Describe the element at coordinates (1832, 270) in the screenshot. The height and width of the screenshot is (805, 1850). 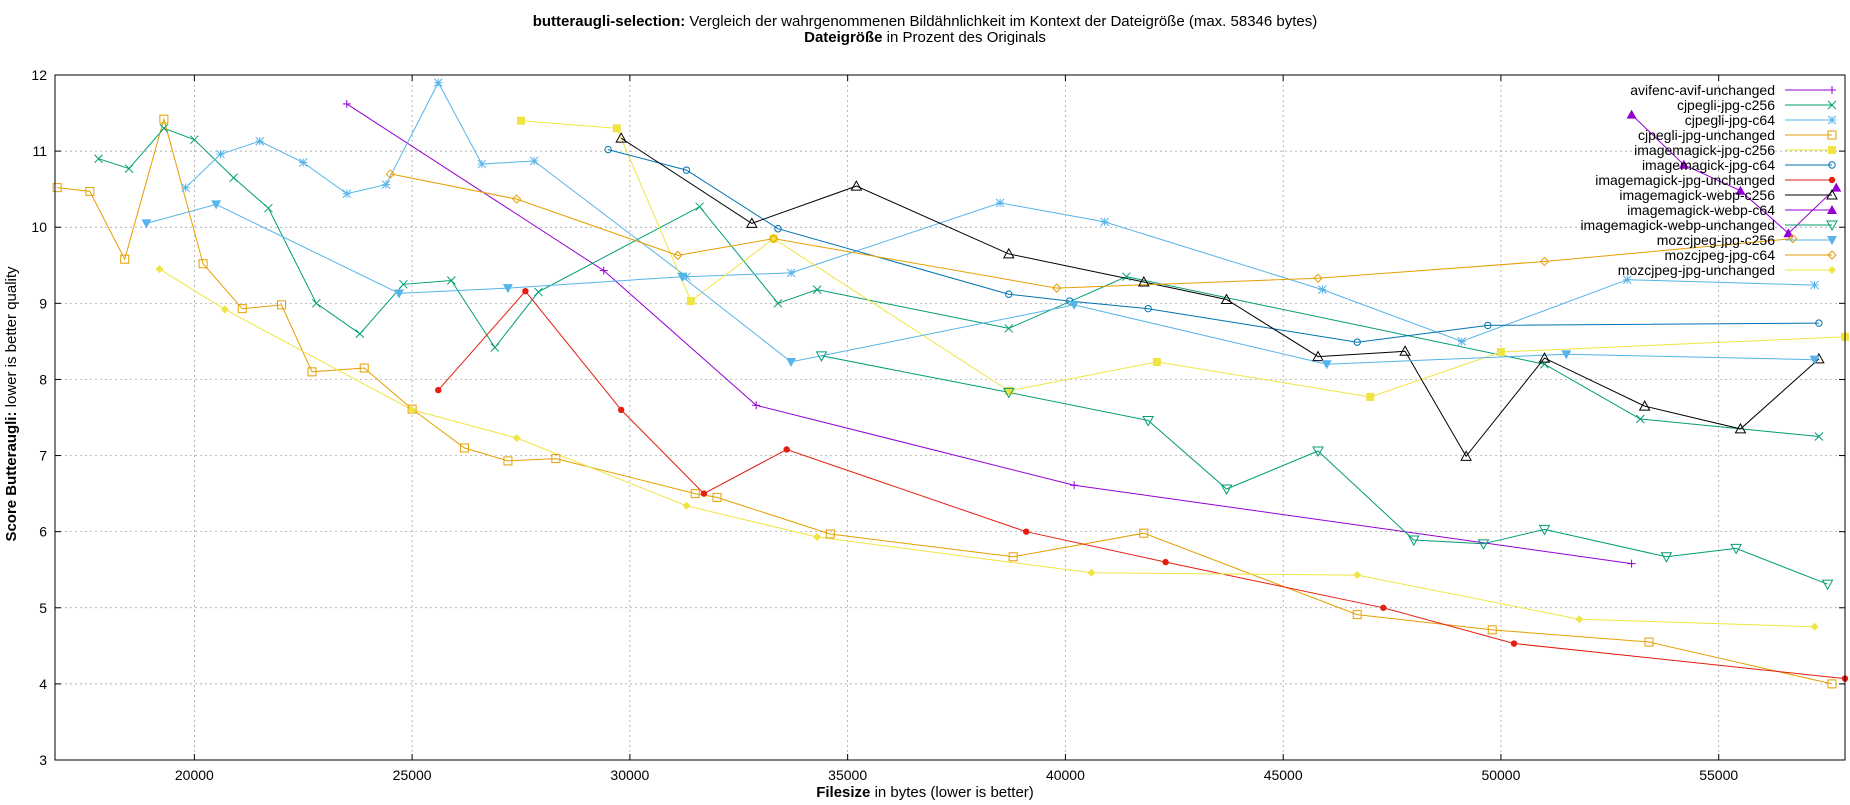
I see `legend-marker-mozcjpeg-jpg-unchanged` at that location.